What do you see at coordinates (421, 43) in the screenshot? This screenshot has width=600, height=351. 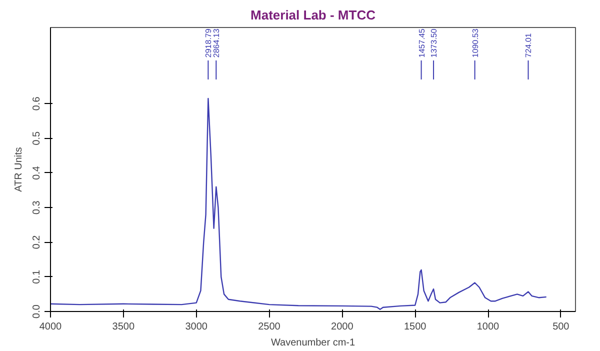 I see `ref-line-label: 1457.45` at bounding box center [421, 43].